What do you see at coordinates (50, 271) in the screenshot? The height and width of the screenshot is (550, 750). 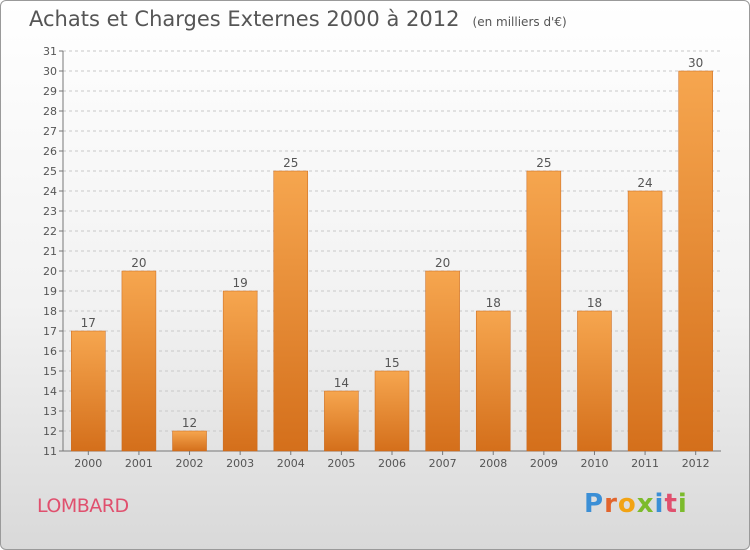 I see `y-tick-label: 20` at bounding box center [50, 271].